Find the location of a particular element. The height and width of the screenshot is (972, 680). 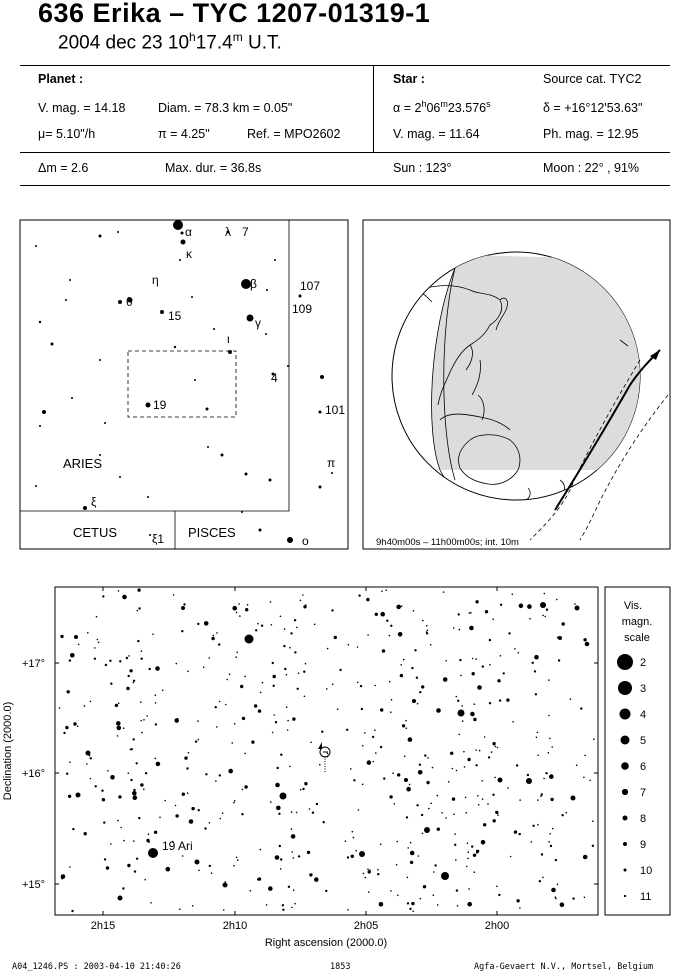

finder-star-label: π is located at coordinates (331, 463).